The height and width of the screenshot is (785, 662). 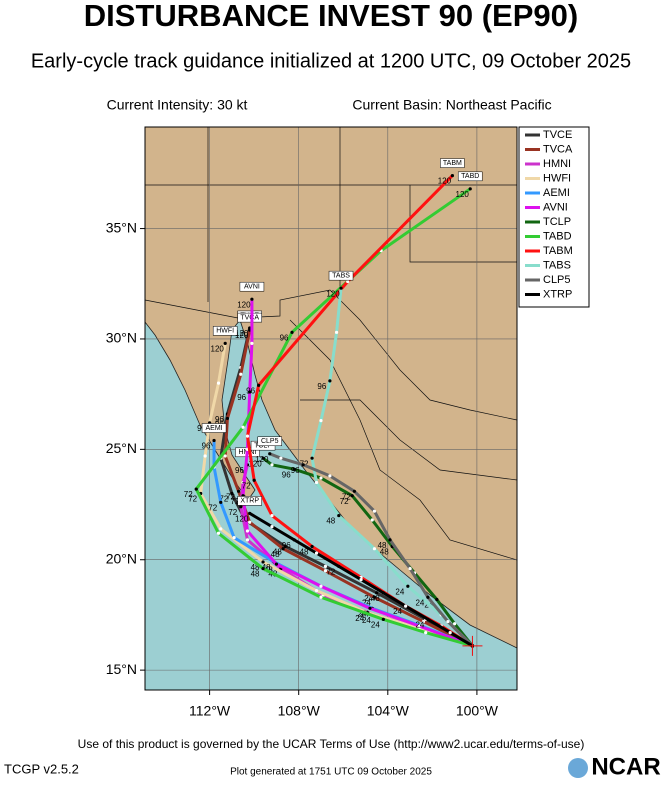 What do you see at coordinates (270, 441) in the screenshot?
I see `end-label: CLP5` at bounding box center [270, 441].